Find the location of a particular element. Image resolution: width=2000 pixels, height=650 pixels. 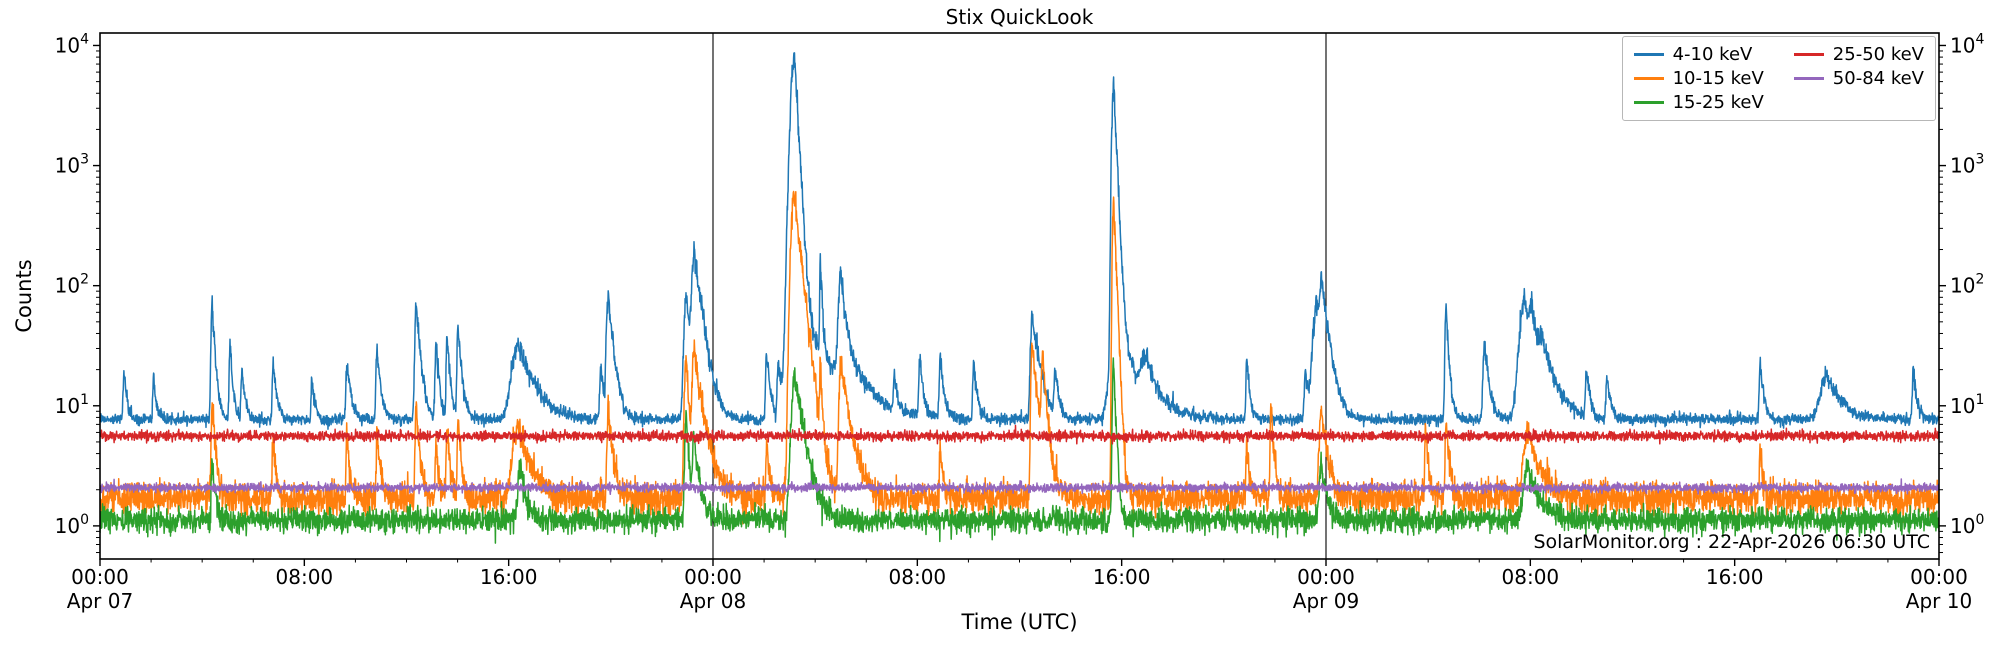

legend-item-10-15keV: 10-15 keV is located at coordinates (1698, 78).